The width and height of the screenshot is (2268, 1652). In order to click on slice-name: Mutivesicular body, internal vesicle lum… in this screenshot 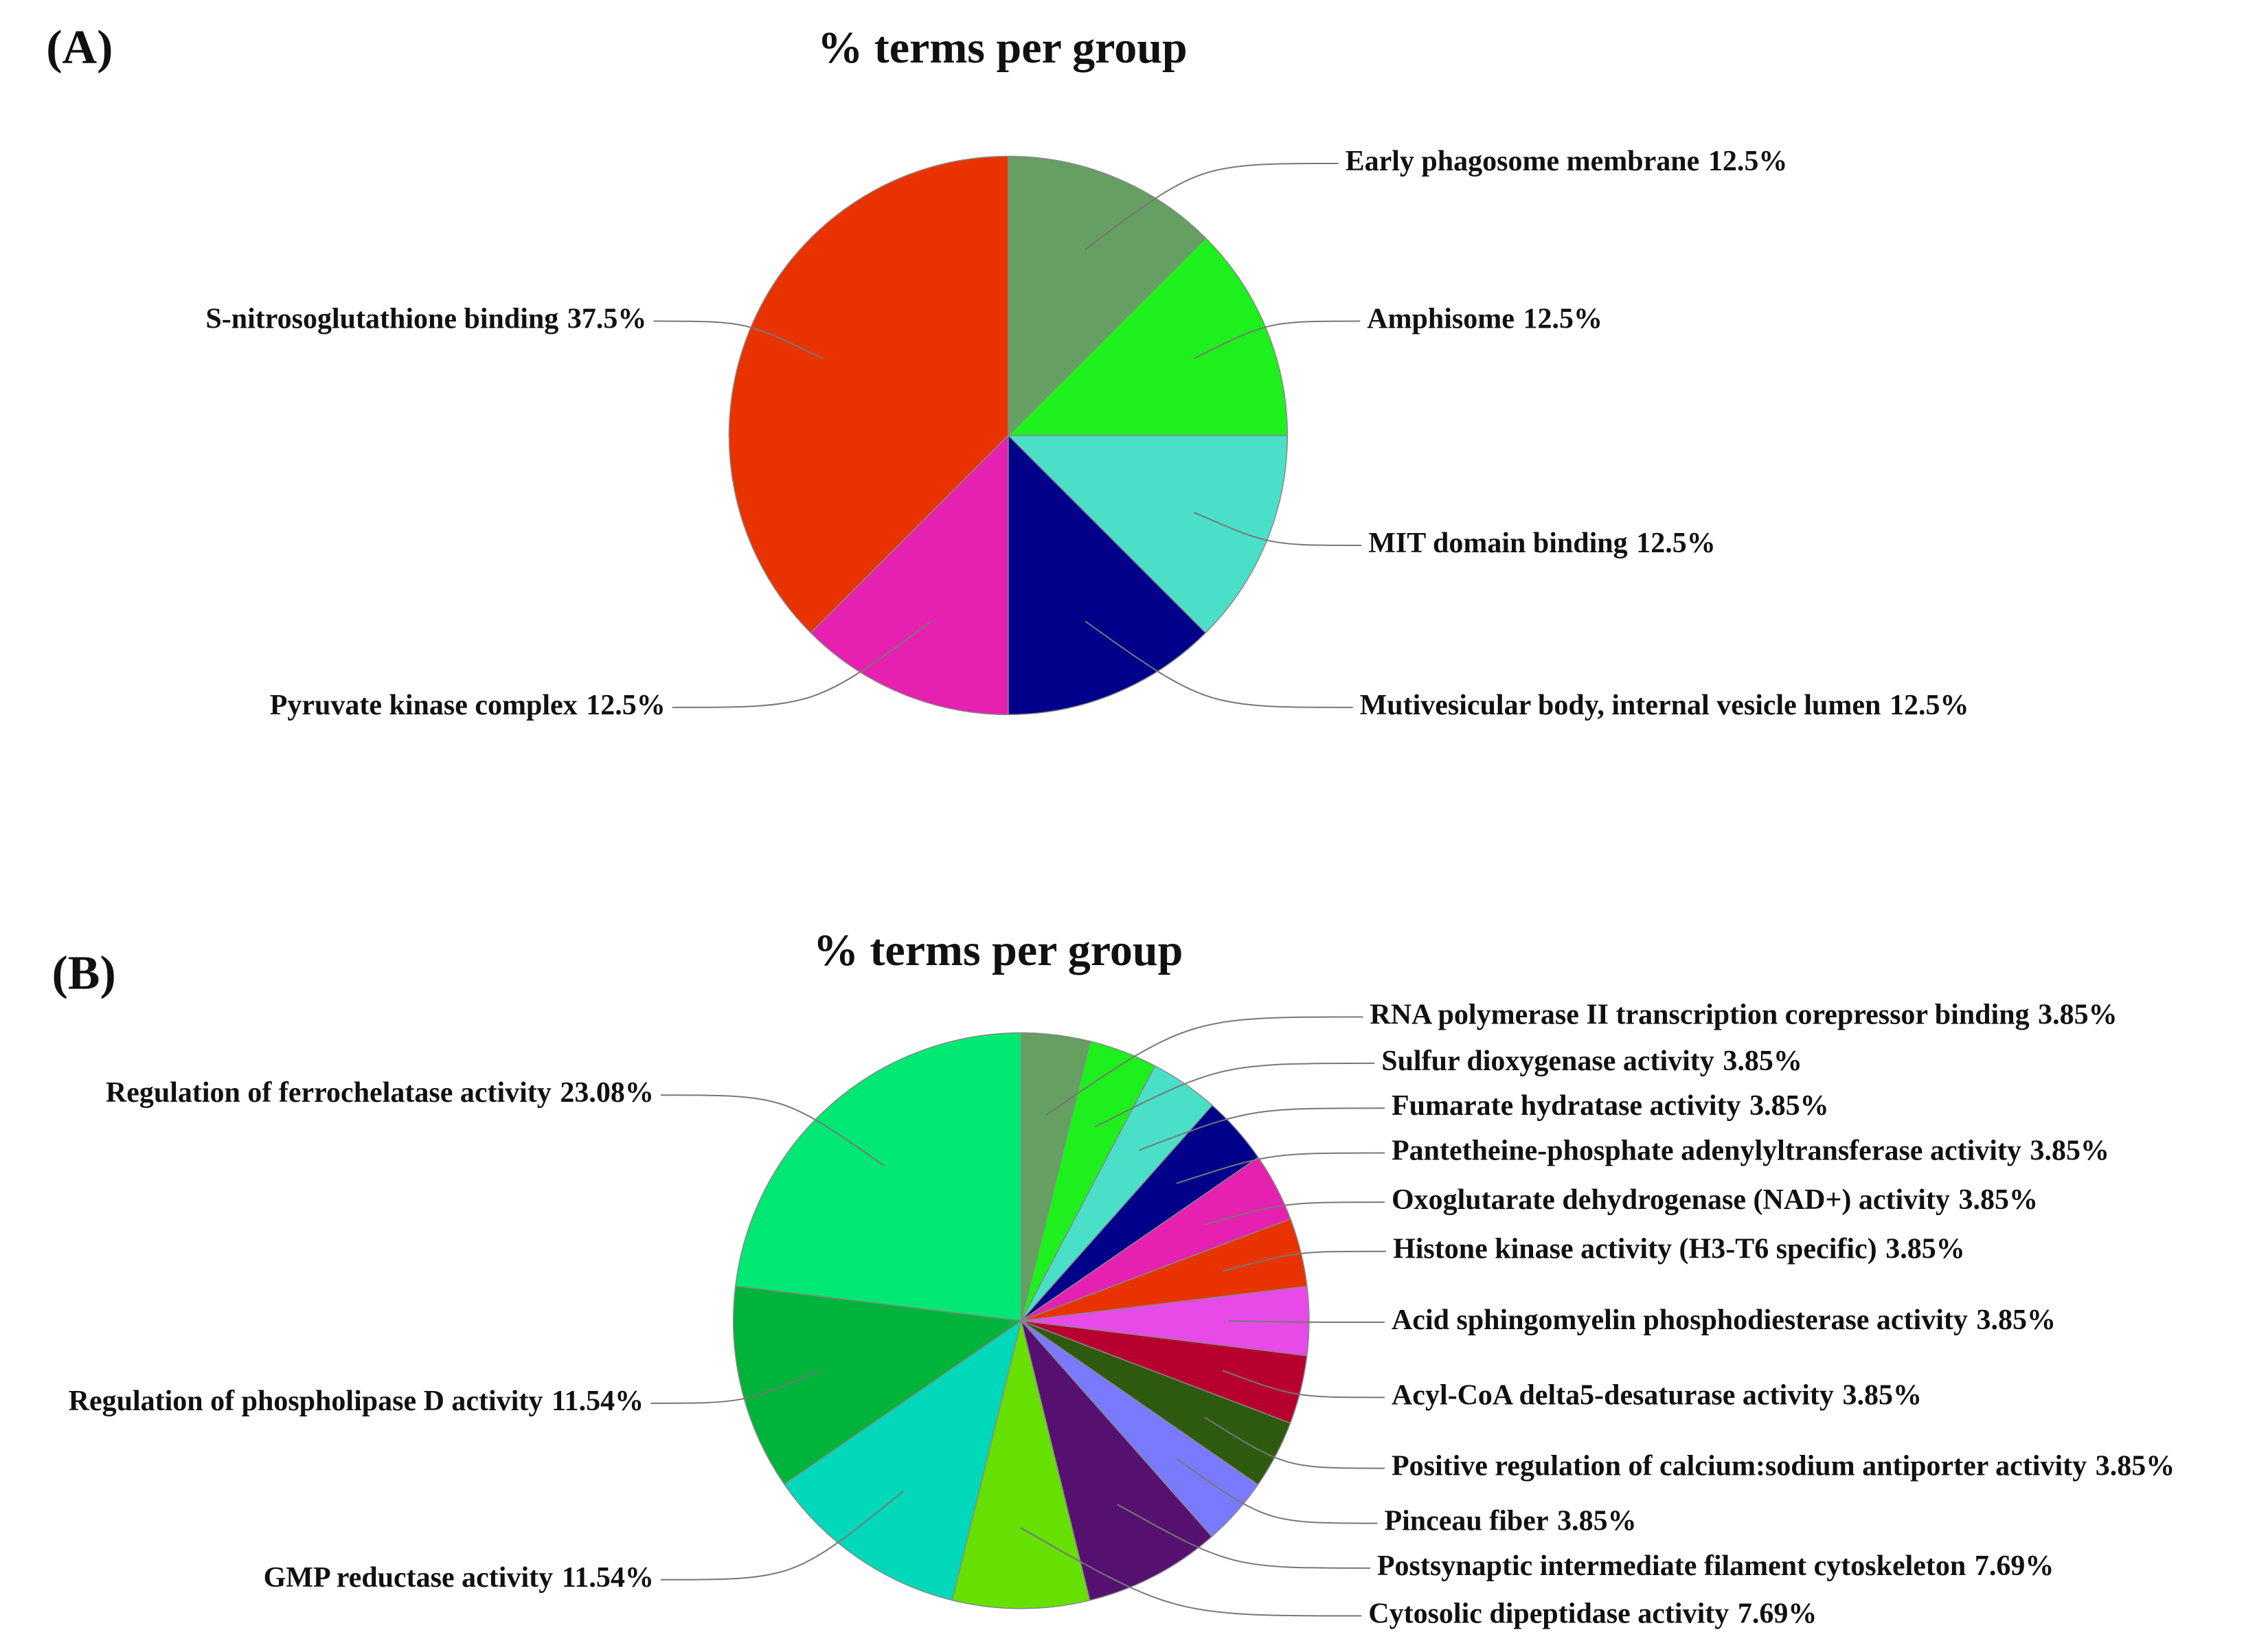, I will do `click(1620, 705)`.